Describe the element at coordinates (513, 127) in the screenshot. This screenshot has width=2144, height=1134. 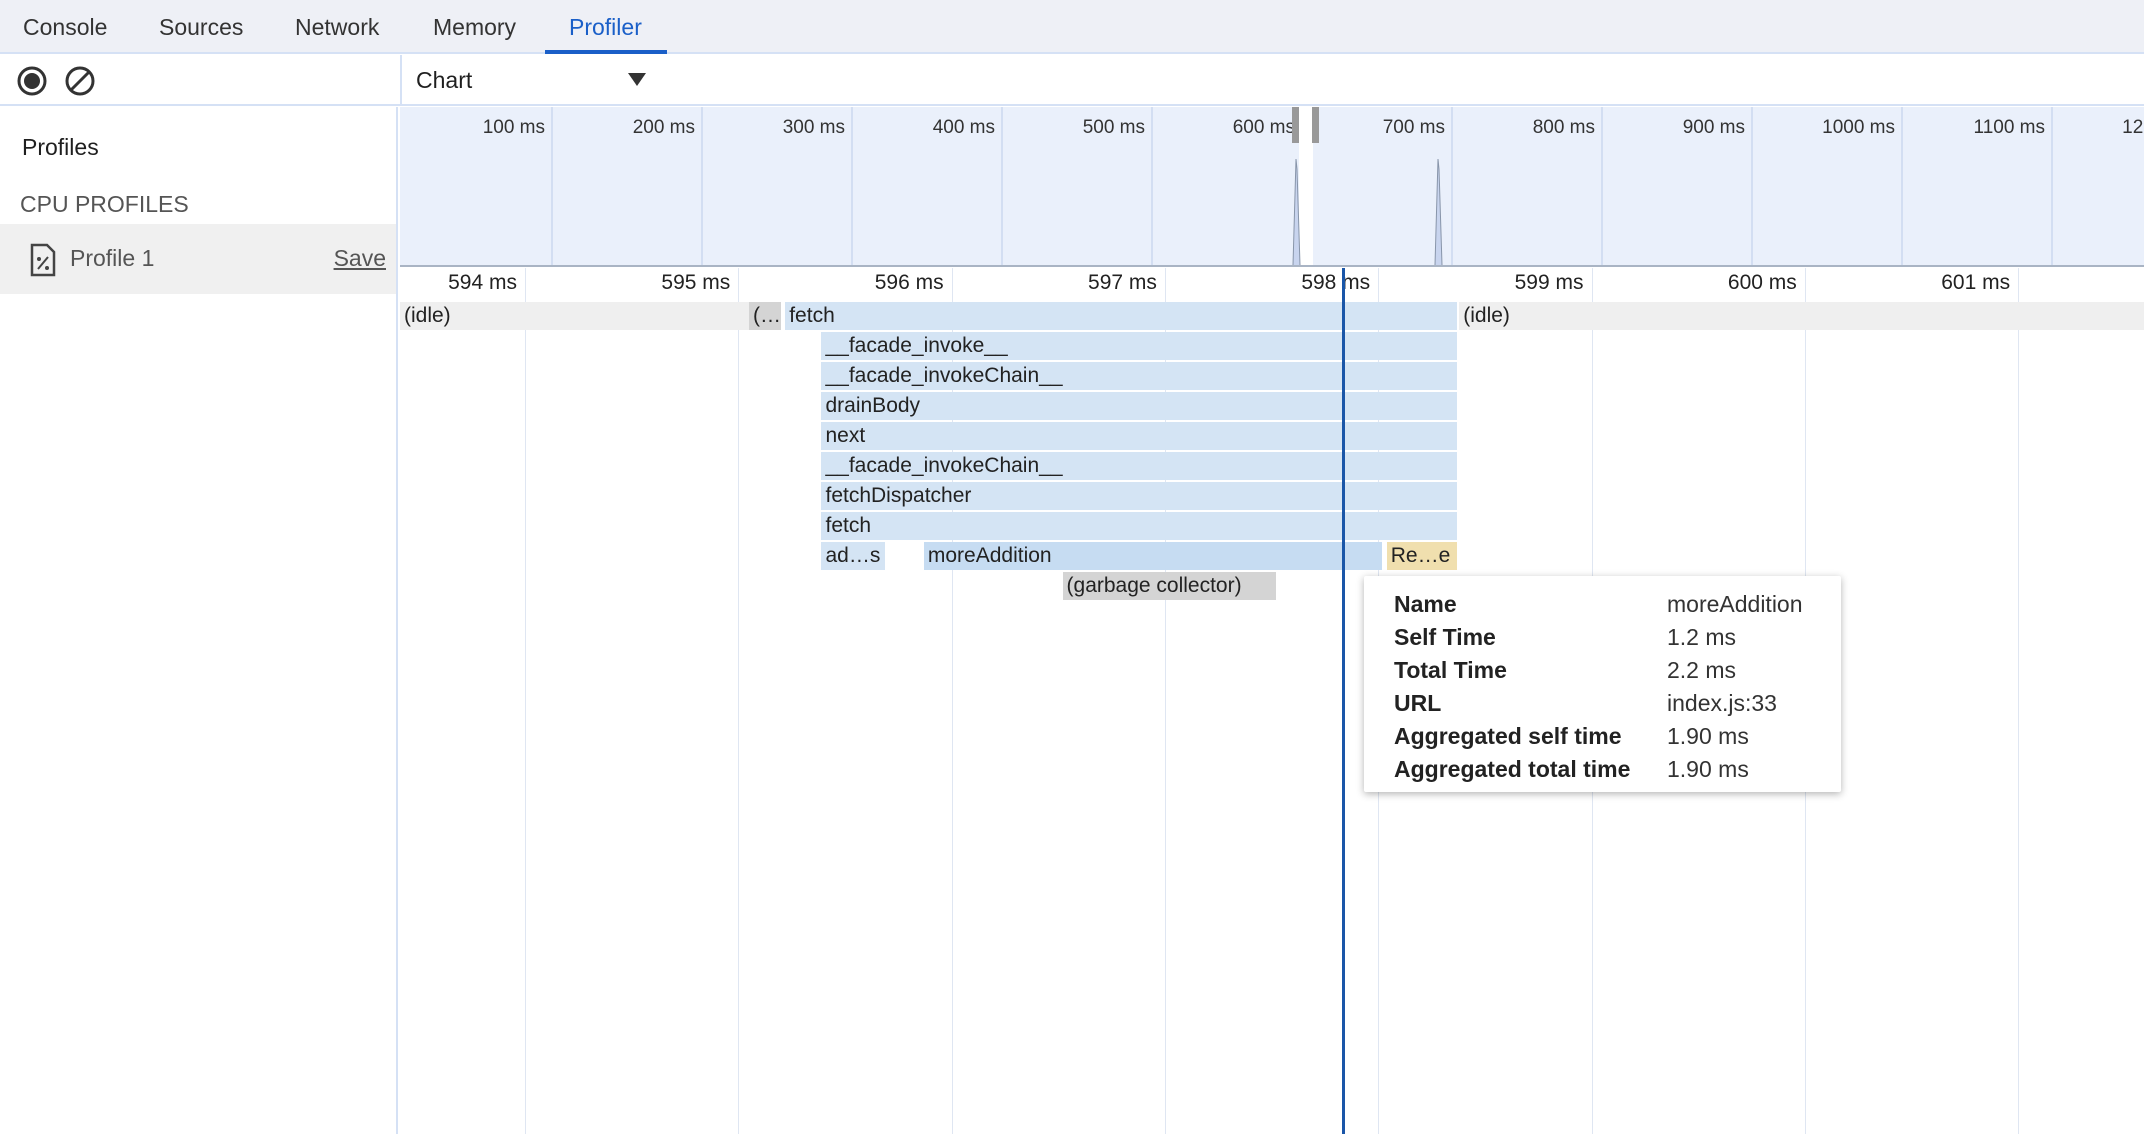
I see `overview-tick-label: 100 ms` at that location.